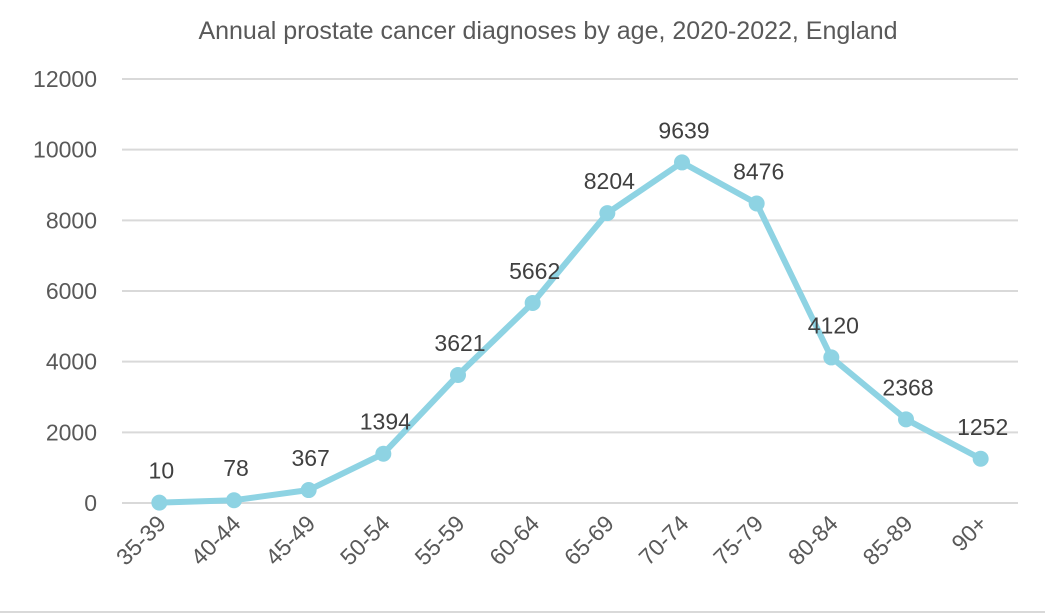  Describe the element at coordinates (982, 427) in the screenshot. I see `data-label: 1252` at that location.